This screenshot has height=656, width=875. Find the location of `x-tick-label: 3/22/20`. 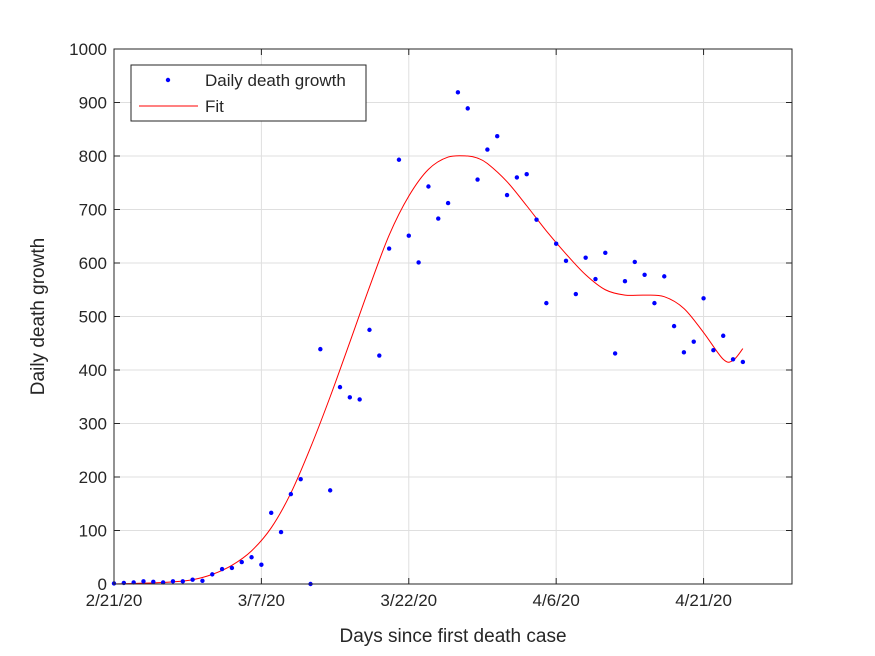

x-tick-label: 3/22/20 is located at coordinates (408, 600).